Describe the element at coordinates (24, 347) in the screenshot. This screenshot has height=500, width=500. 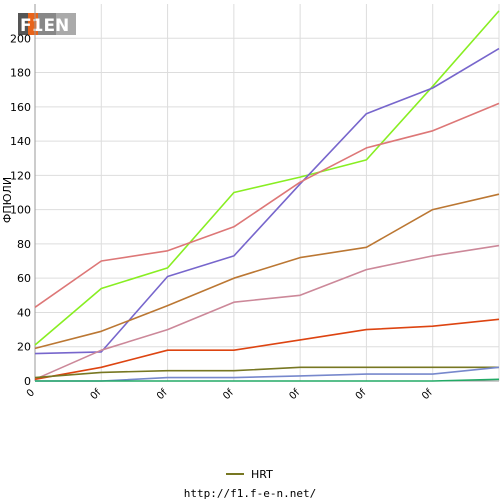
I see `y-tick-label: 20` at that location.